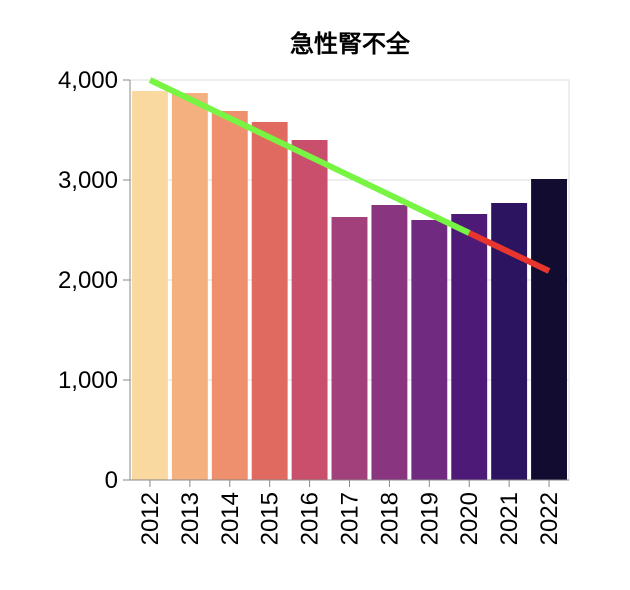 This screenshot has width=630, height=590. I want to click on bar-2015, so click(269, 301).